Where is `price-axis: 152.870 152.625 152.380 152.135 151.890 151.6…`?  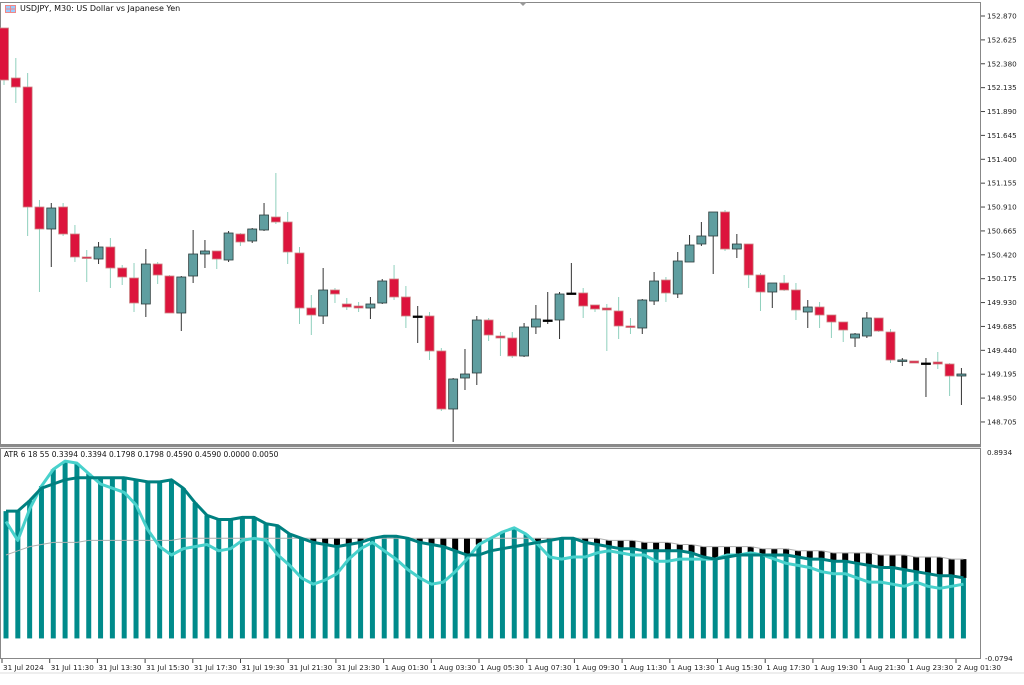 price-axis: 152.870 152.625 152.380 152.135 151.890 151.6… is located at coordinates (999, 219).